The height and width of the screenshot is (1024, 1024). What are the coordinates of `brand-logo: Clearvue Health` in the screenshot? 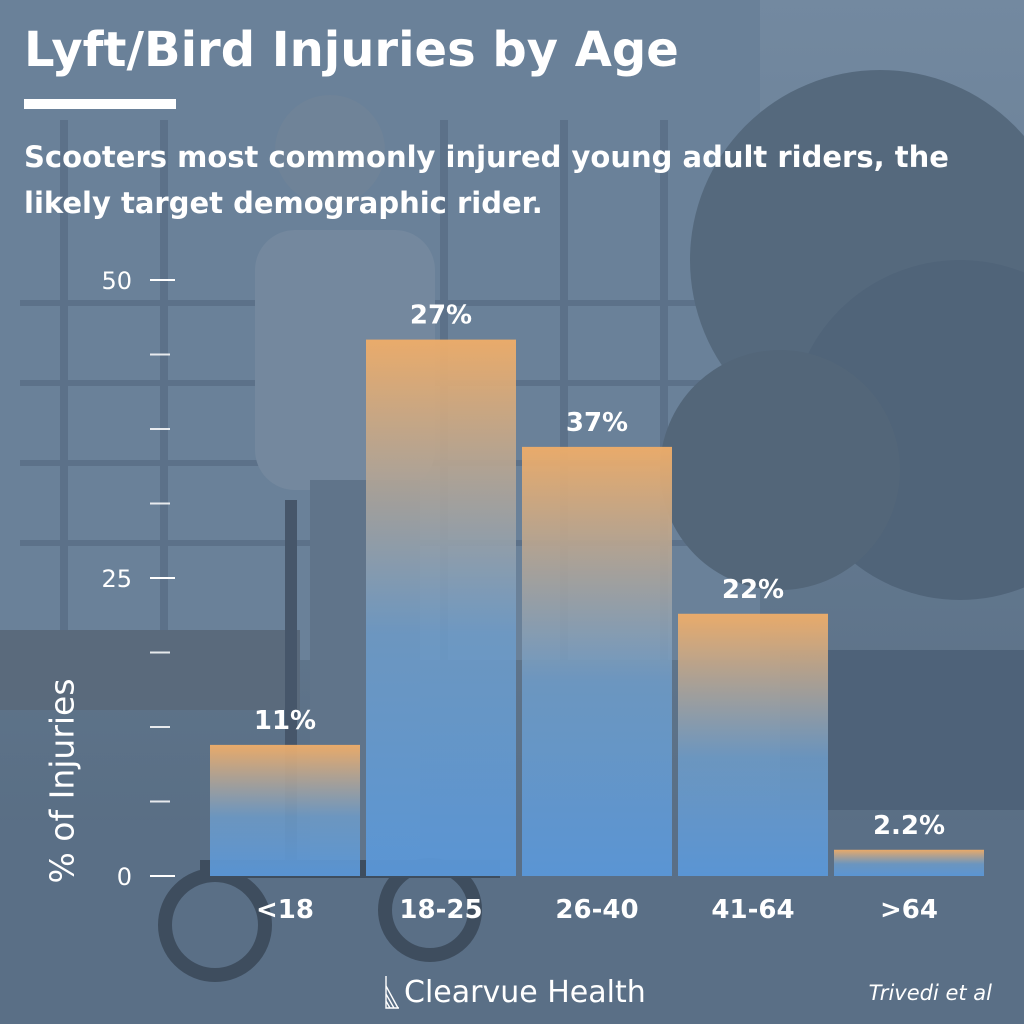 It's located at (515, 992).